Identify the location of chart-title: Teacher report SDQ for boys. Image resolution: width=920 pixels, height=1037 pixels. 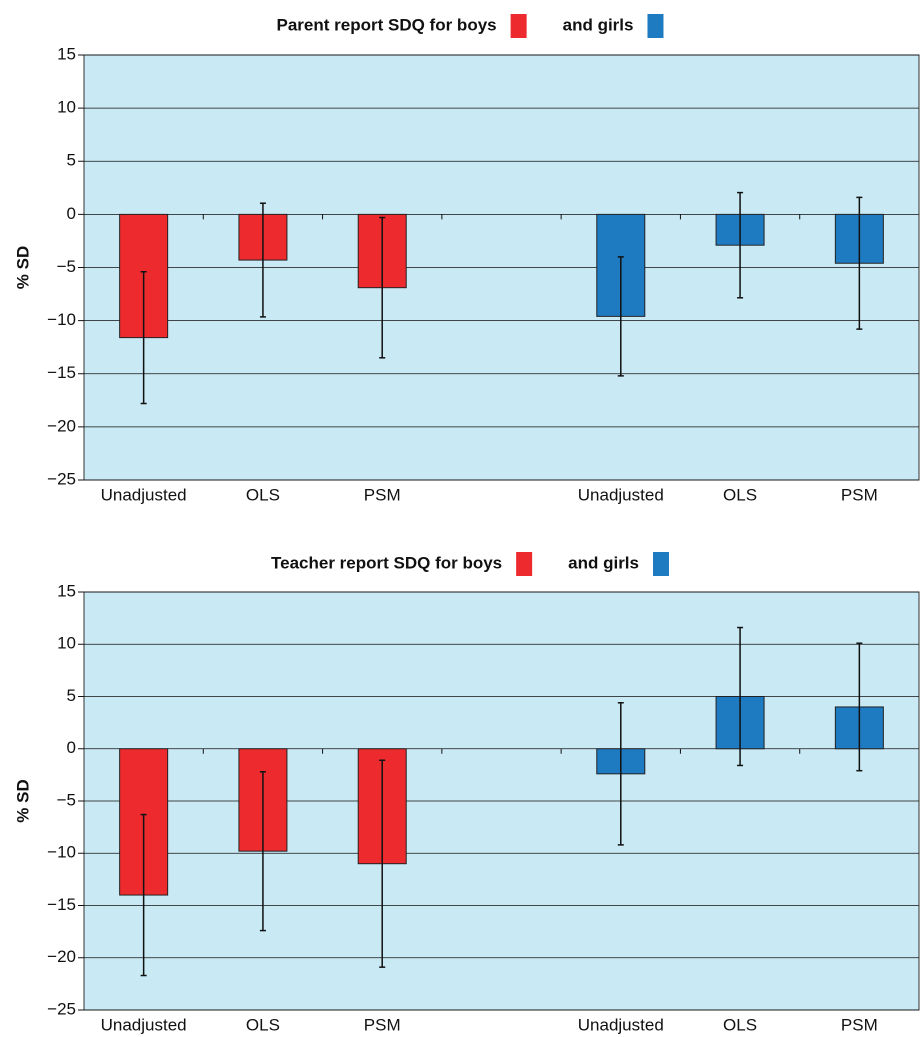
(386, 562).